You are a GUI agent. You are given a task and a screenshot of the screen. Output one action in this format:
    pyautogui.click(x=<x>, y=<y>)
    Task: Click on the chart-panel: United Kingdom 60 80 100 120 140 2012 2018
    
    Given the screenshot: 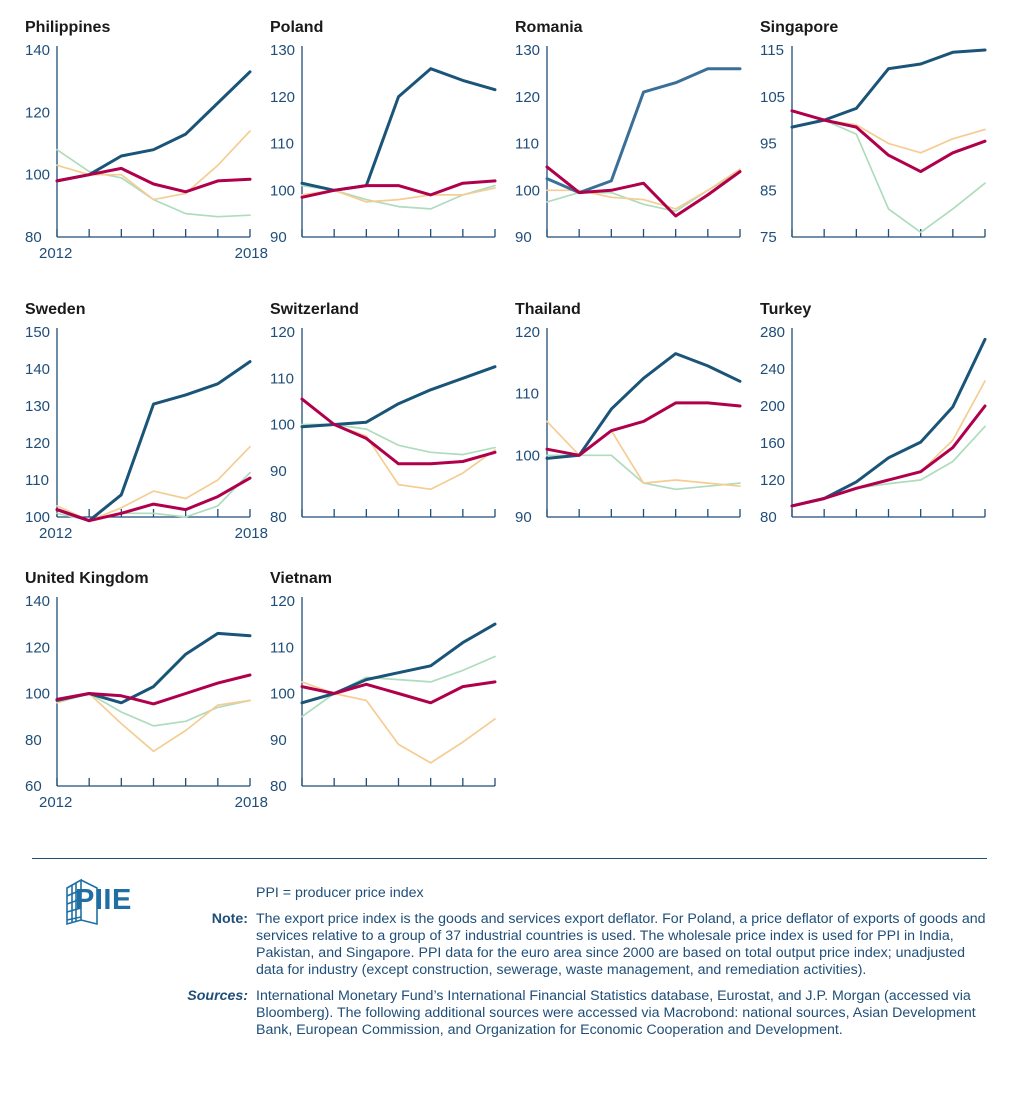 What is the action you would take?
    pyautogui.click(x=146, y=690)
    